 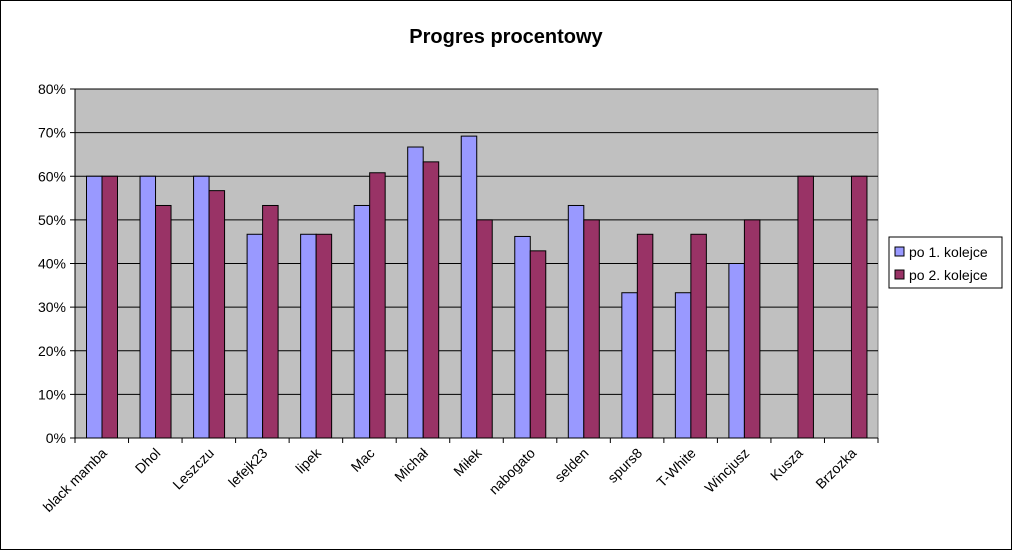 What do you see at coordinates (52, 264) in the screenshot?
I see `y-tick-label: 40%` at bounding box center [52, 264].